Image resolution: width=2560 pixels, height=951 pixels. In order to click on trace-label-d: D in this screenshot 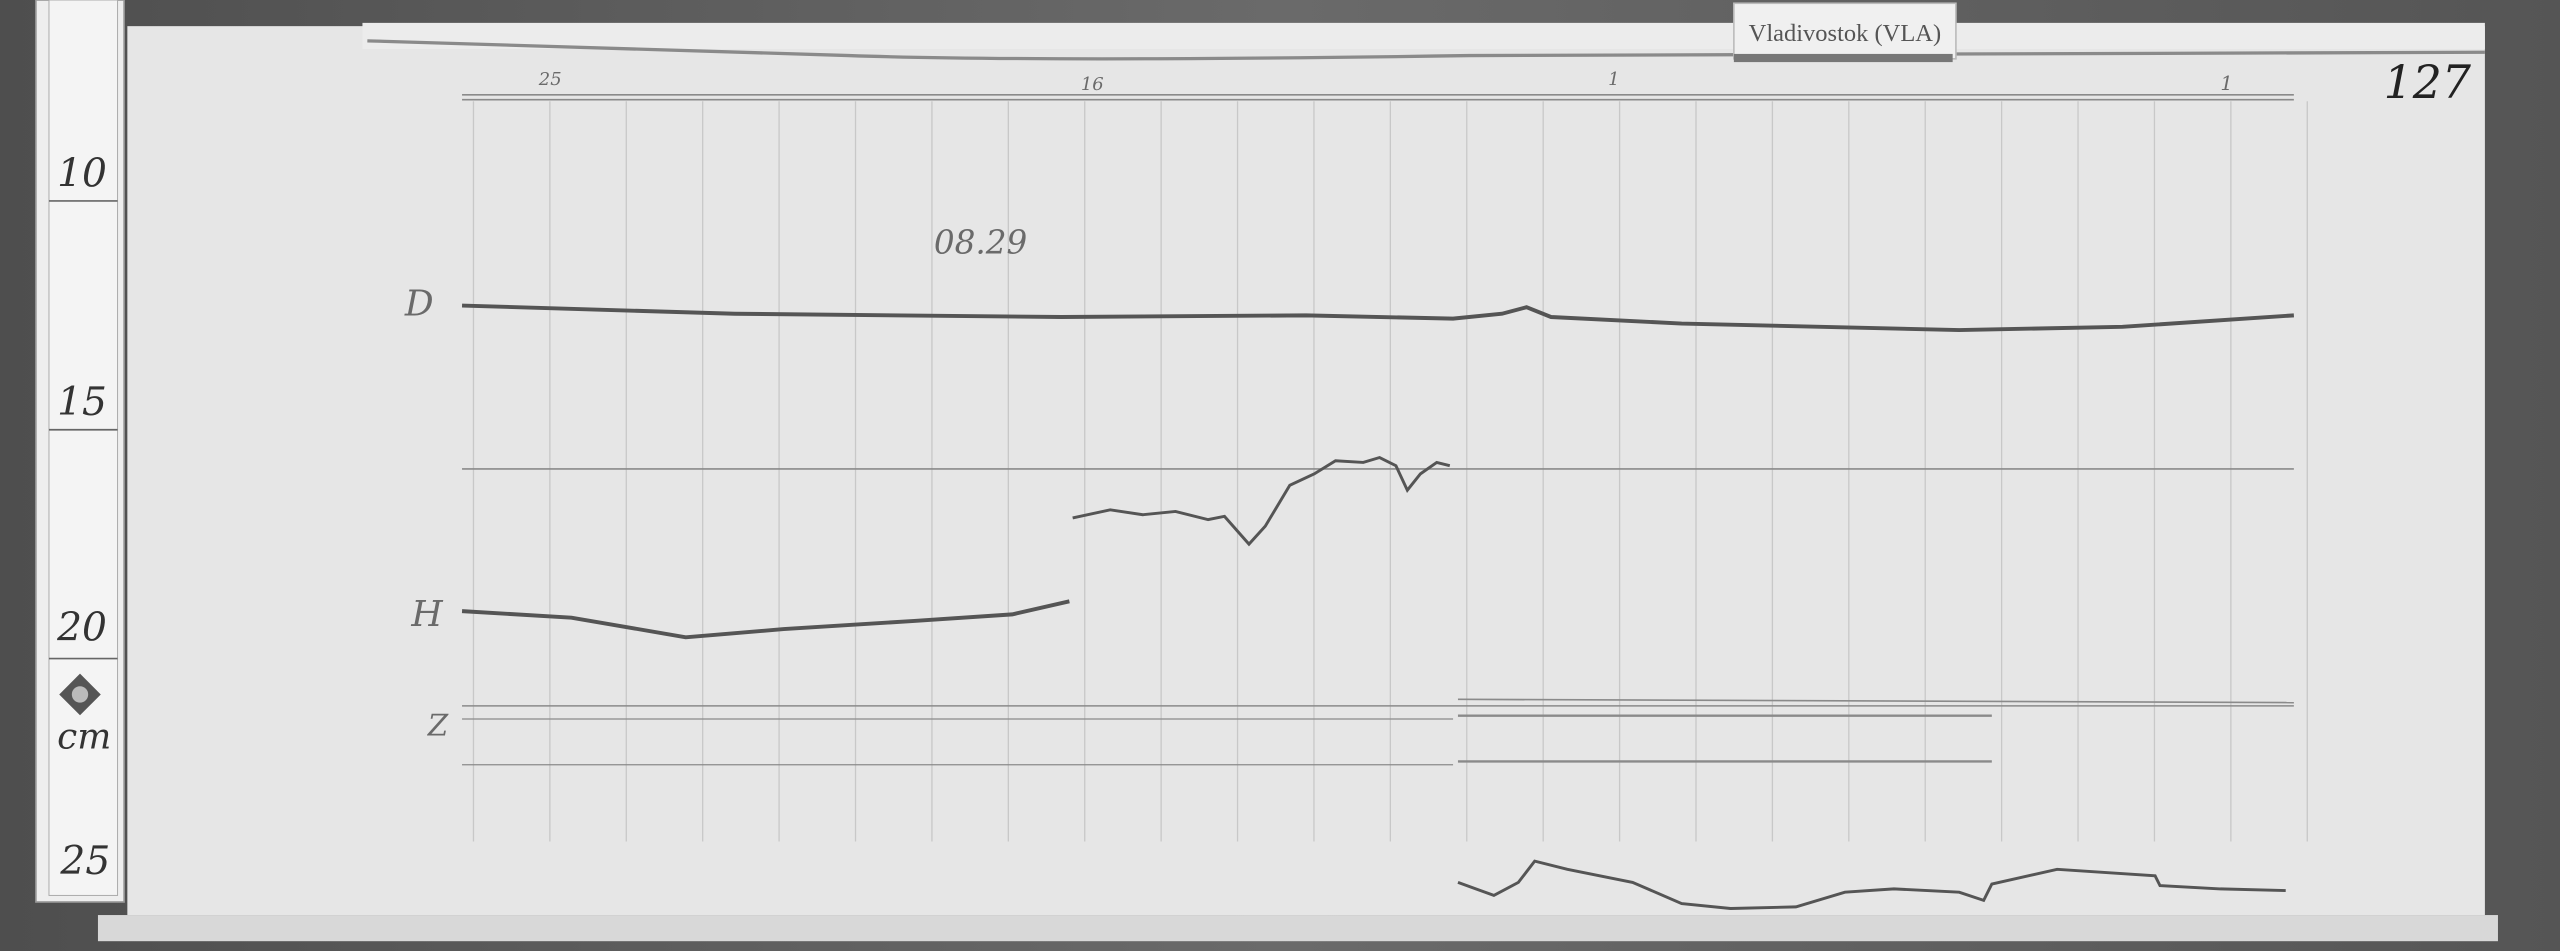, I will do `click(419, 303)`.